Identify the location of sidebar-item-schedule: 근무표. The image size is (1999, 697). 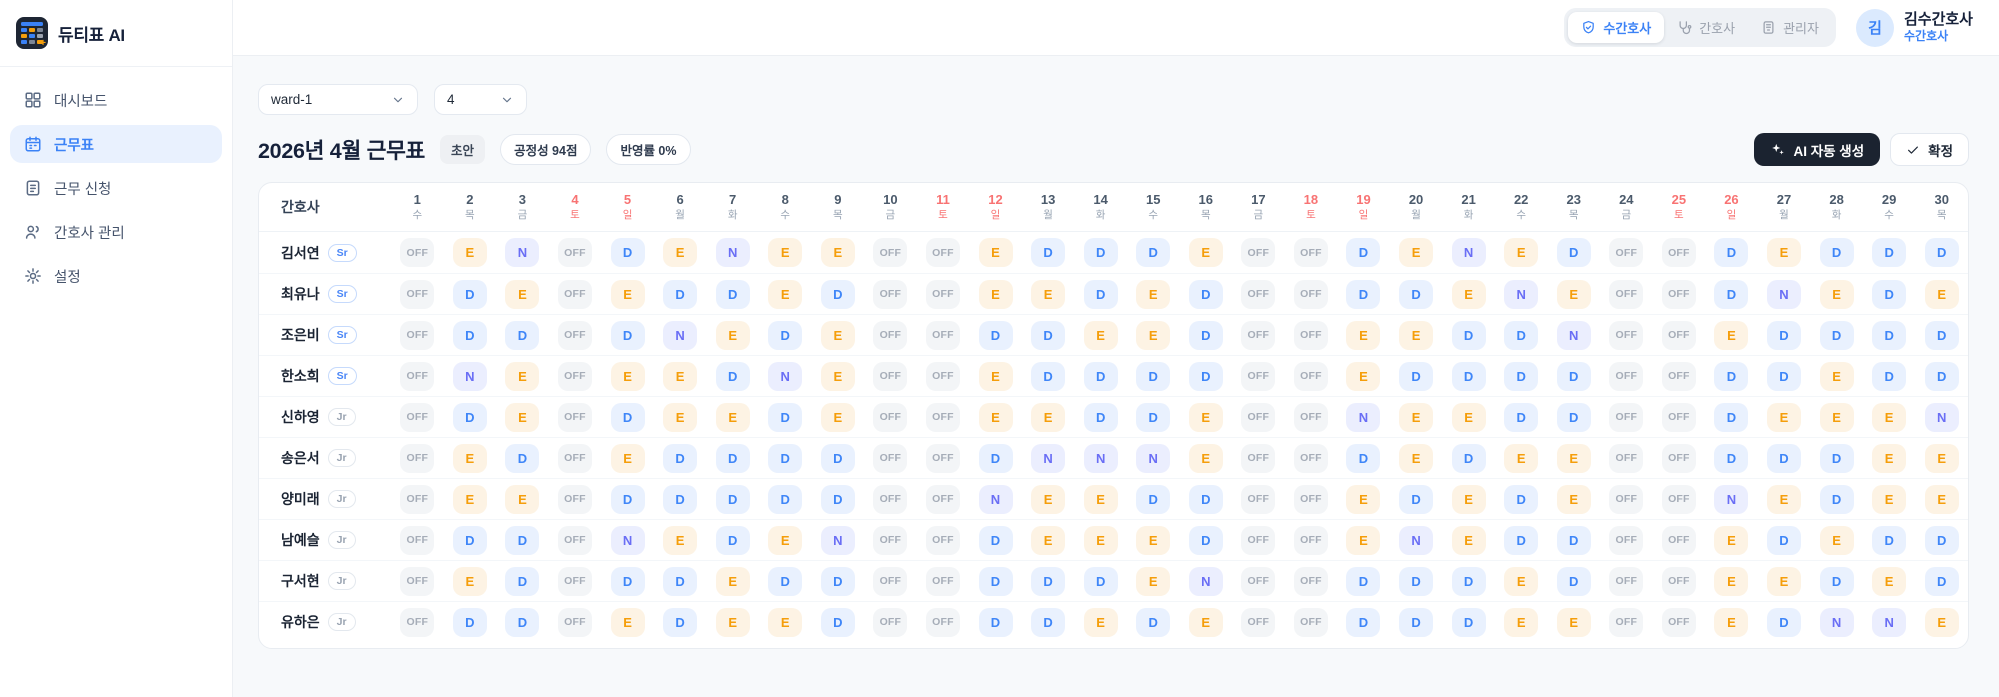
(116, 144).